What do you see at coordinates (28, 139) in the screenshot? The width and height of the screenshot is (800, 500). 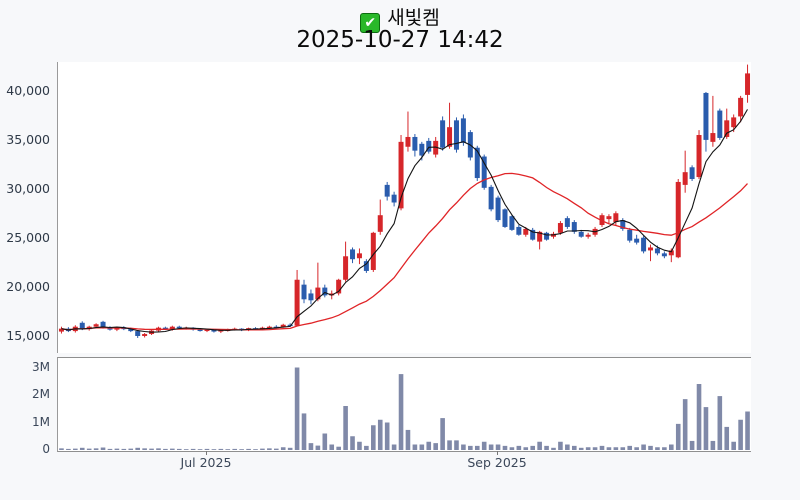 I see `price-axis-label: 35,000` at bounding box center [28, 139].